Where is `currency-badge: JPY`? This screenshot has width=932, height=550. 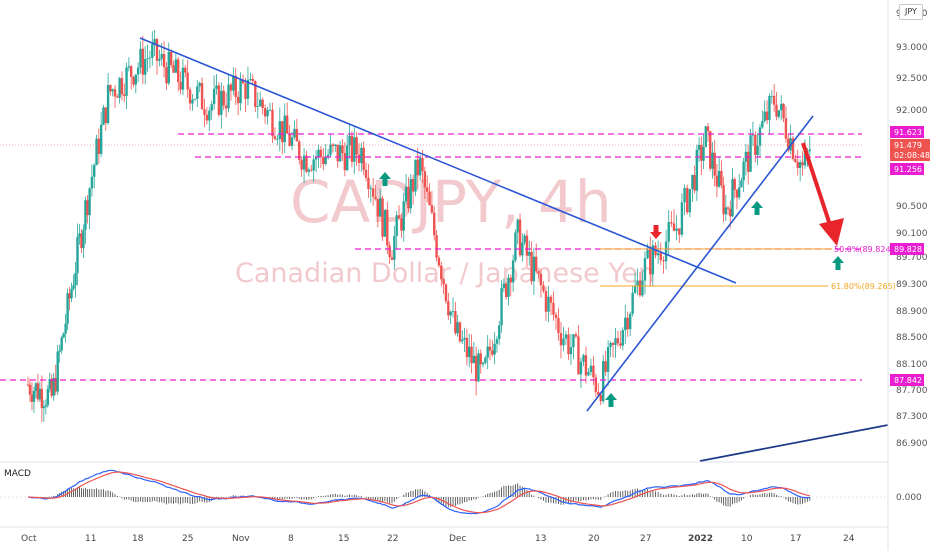
currency-badge: JPY is located at coordinates (911, 12).